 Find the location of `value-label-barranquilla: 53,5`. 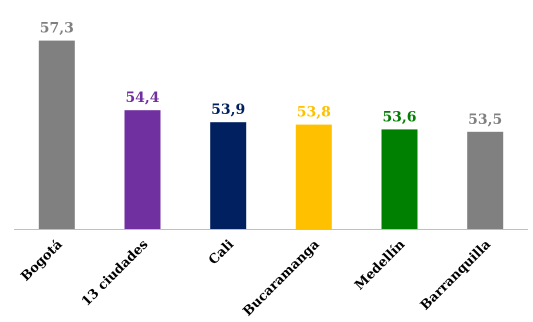

value-label-barranquilla: 53,5 is located at coordinates (485, 120).